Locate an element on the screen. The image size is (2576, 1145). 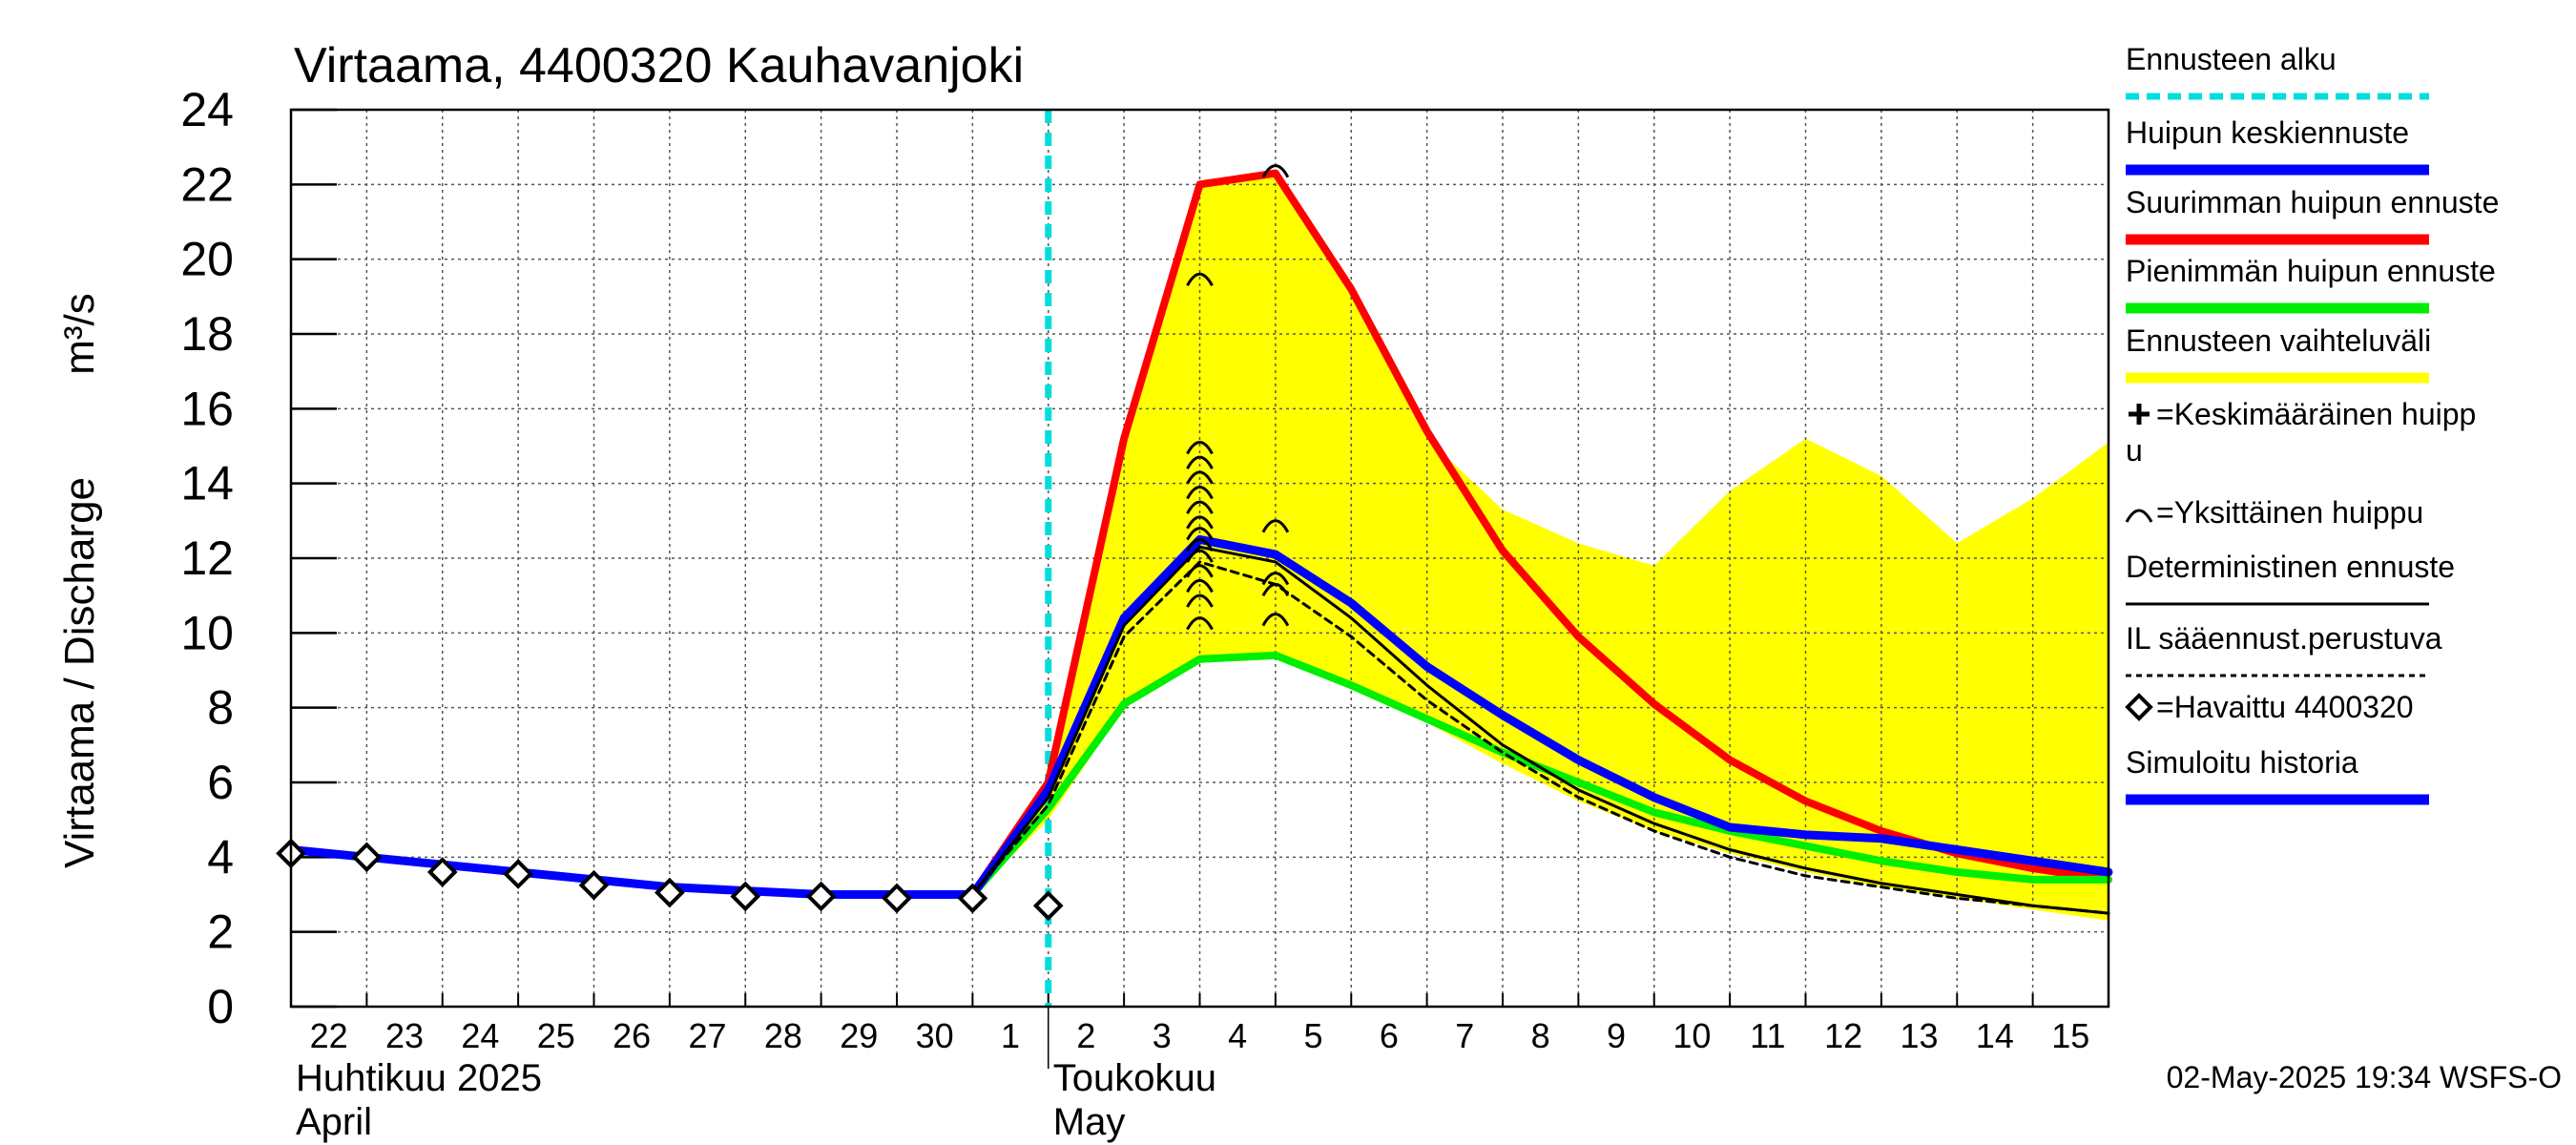
x-tick-label: 6 is located at coordinates (1389, 1035).